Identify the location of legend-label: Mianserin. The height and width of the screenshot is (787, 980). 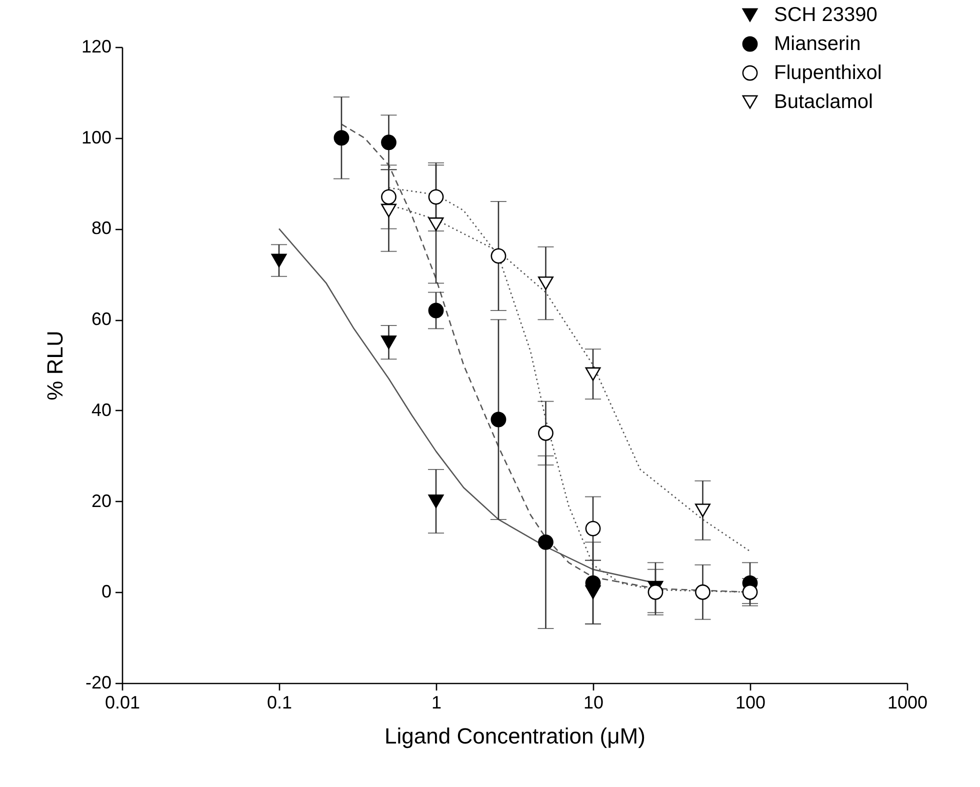
(817, 44).